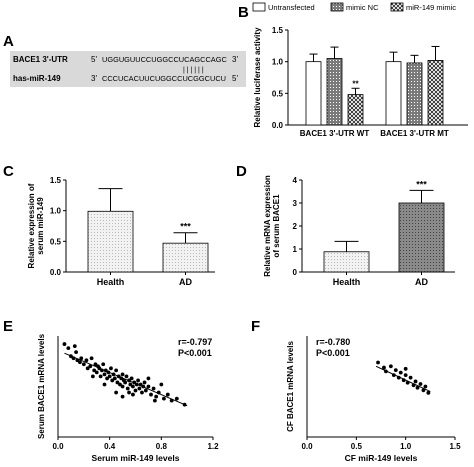 This screenshot has height=467, width=474. Describe the element at coordinates (295, 180) in the screenshot. I see `y-tick-label: 4` at that location.